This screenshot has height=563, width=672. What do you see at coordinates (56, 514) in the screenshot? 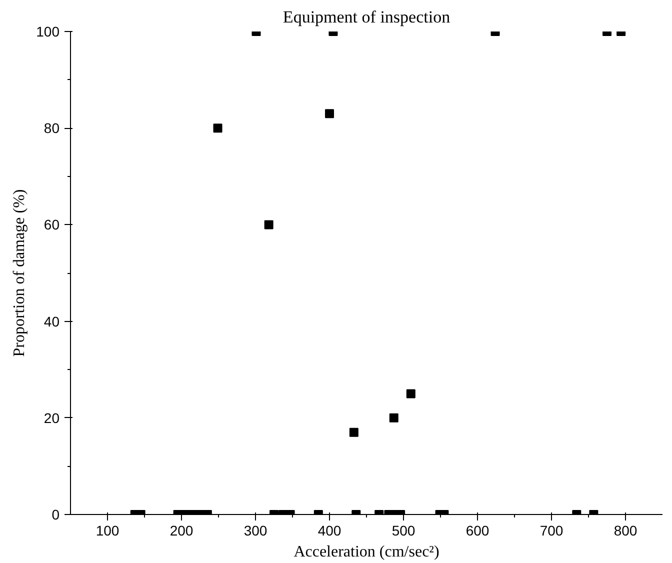
I see `y-tick-label: 0` at bounding box center [56, 514].